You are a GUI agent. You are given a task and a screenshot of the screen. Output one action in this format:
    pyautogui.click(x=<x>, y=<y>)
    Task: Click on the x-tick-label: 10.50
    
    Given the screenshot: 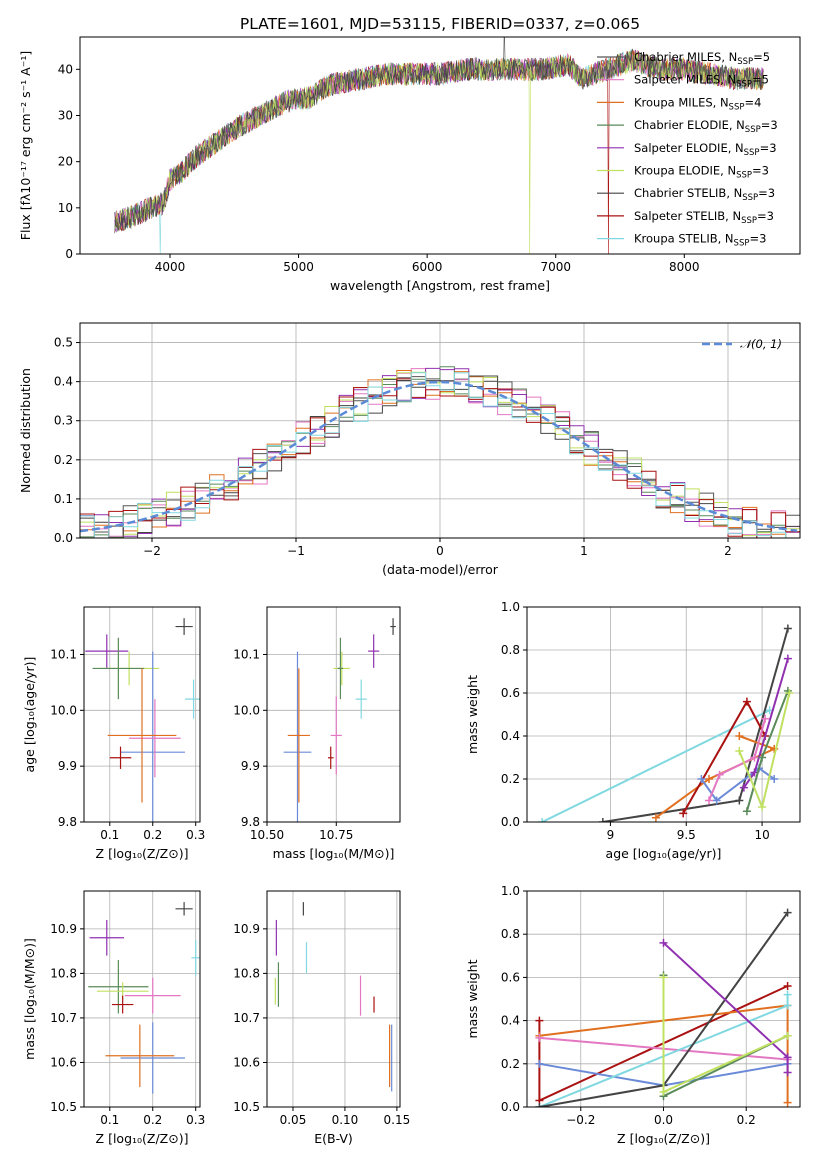 What is the action you would take?
    pyautogui.click(x=267, y=835)
    